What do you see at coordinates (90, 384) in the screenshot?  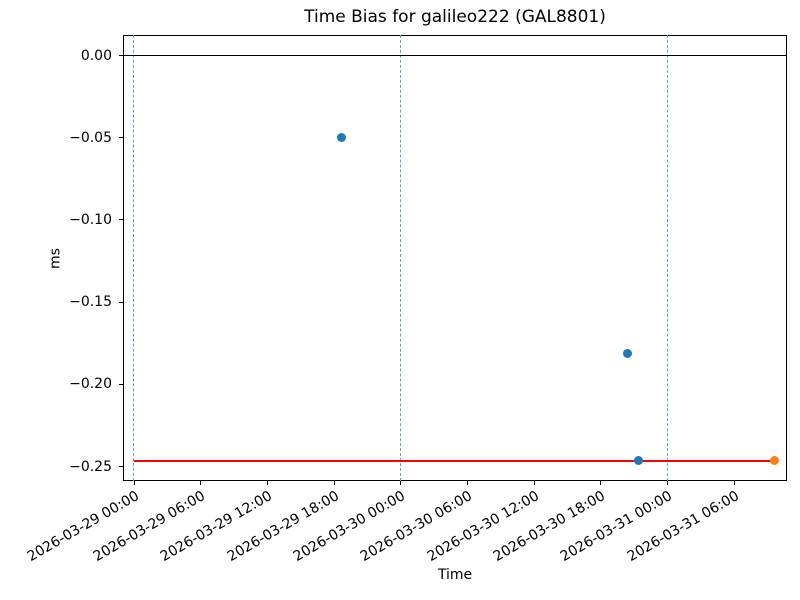 I see `y-tick-label: −0.20` at bounding box center [90, 384].